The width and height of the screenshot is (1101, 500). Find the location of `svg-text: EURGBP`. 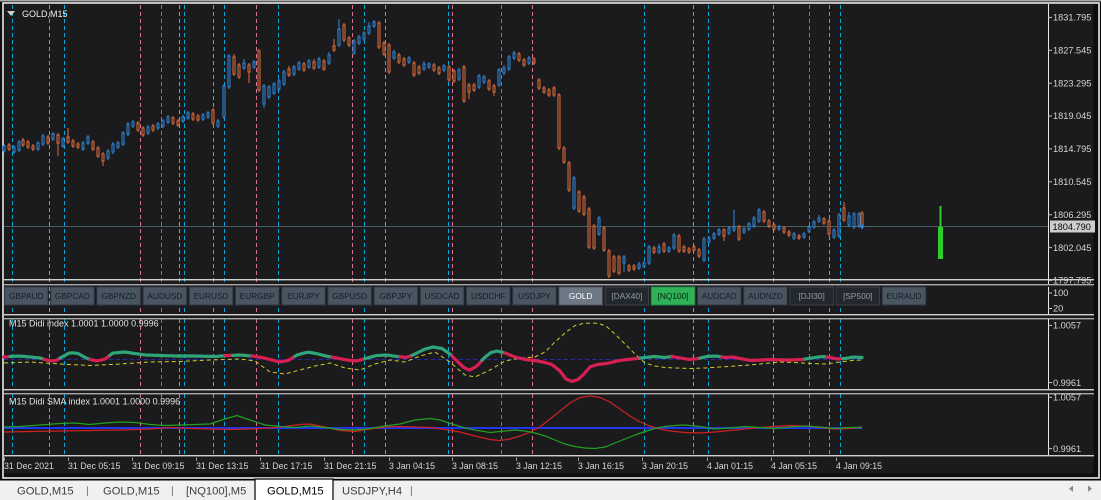

svg-text: EURGBP is located at coordinates (258, 296).